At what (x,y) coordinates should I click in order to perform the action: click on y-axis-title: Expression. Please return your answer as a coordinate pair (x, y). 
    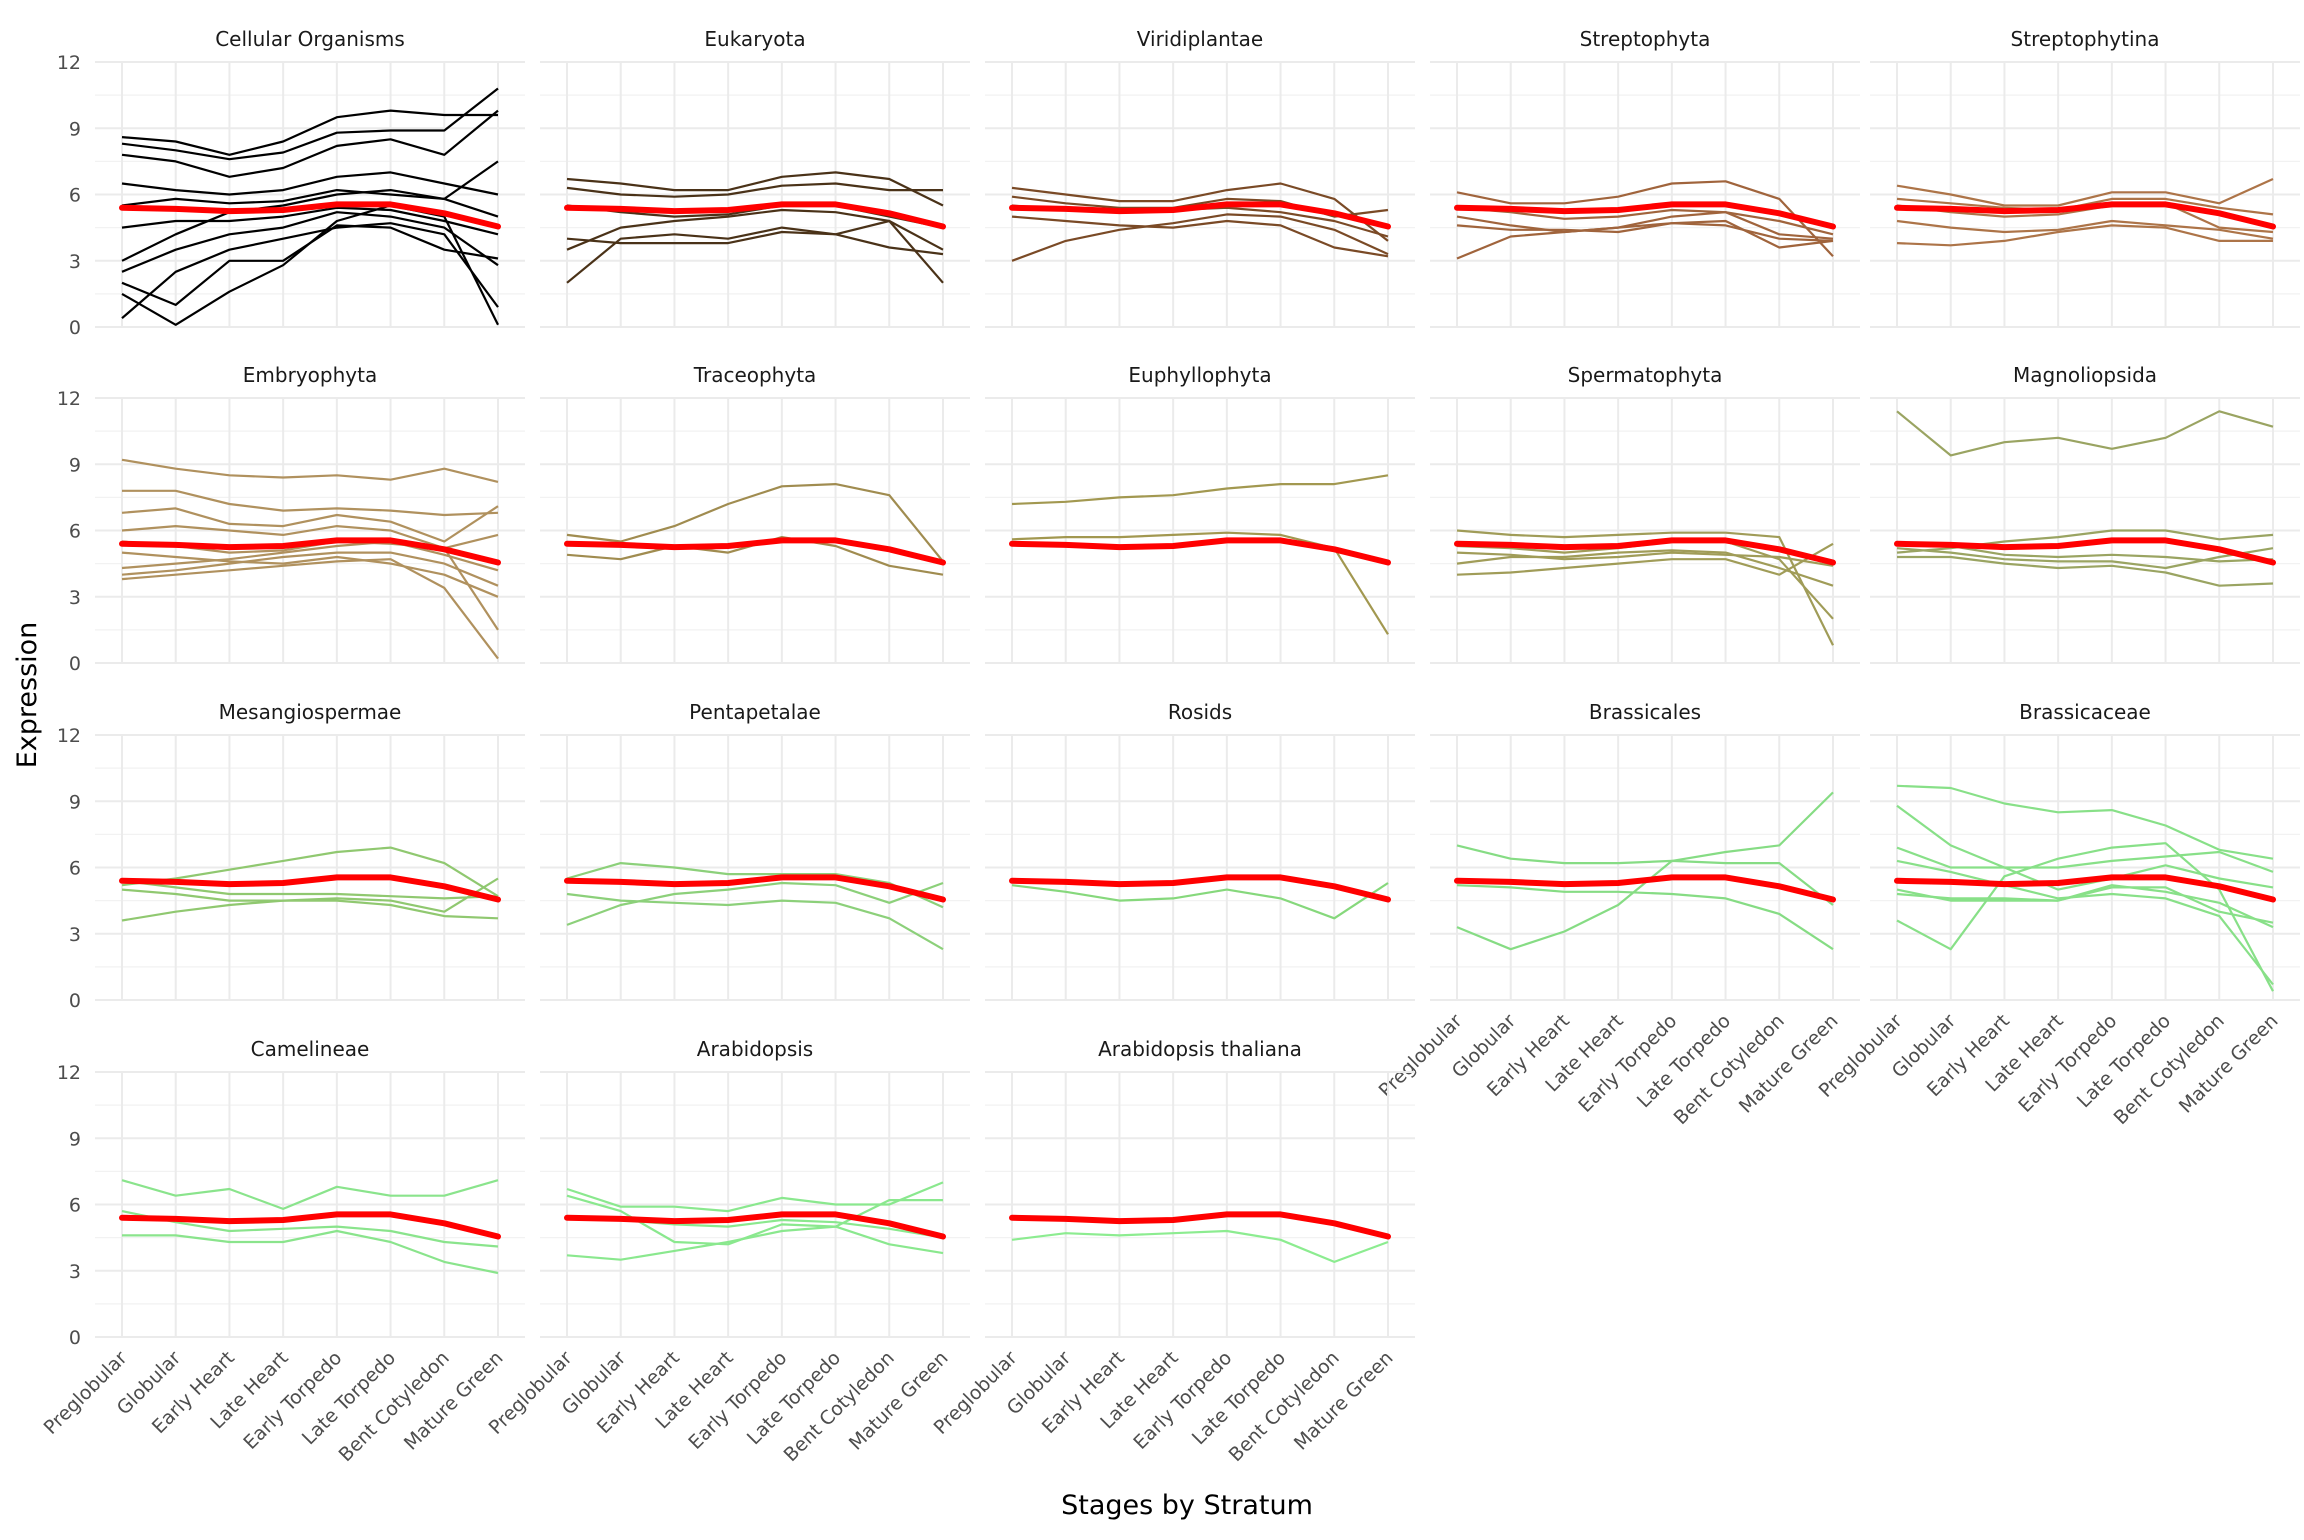
    Looking at the image, I should click on (27, 695).